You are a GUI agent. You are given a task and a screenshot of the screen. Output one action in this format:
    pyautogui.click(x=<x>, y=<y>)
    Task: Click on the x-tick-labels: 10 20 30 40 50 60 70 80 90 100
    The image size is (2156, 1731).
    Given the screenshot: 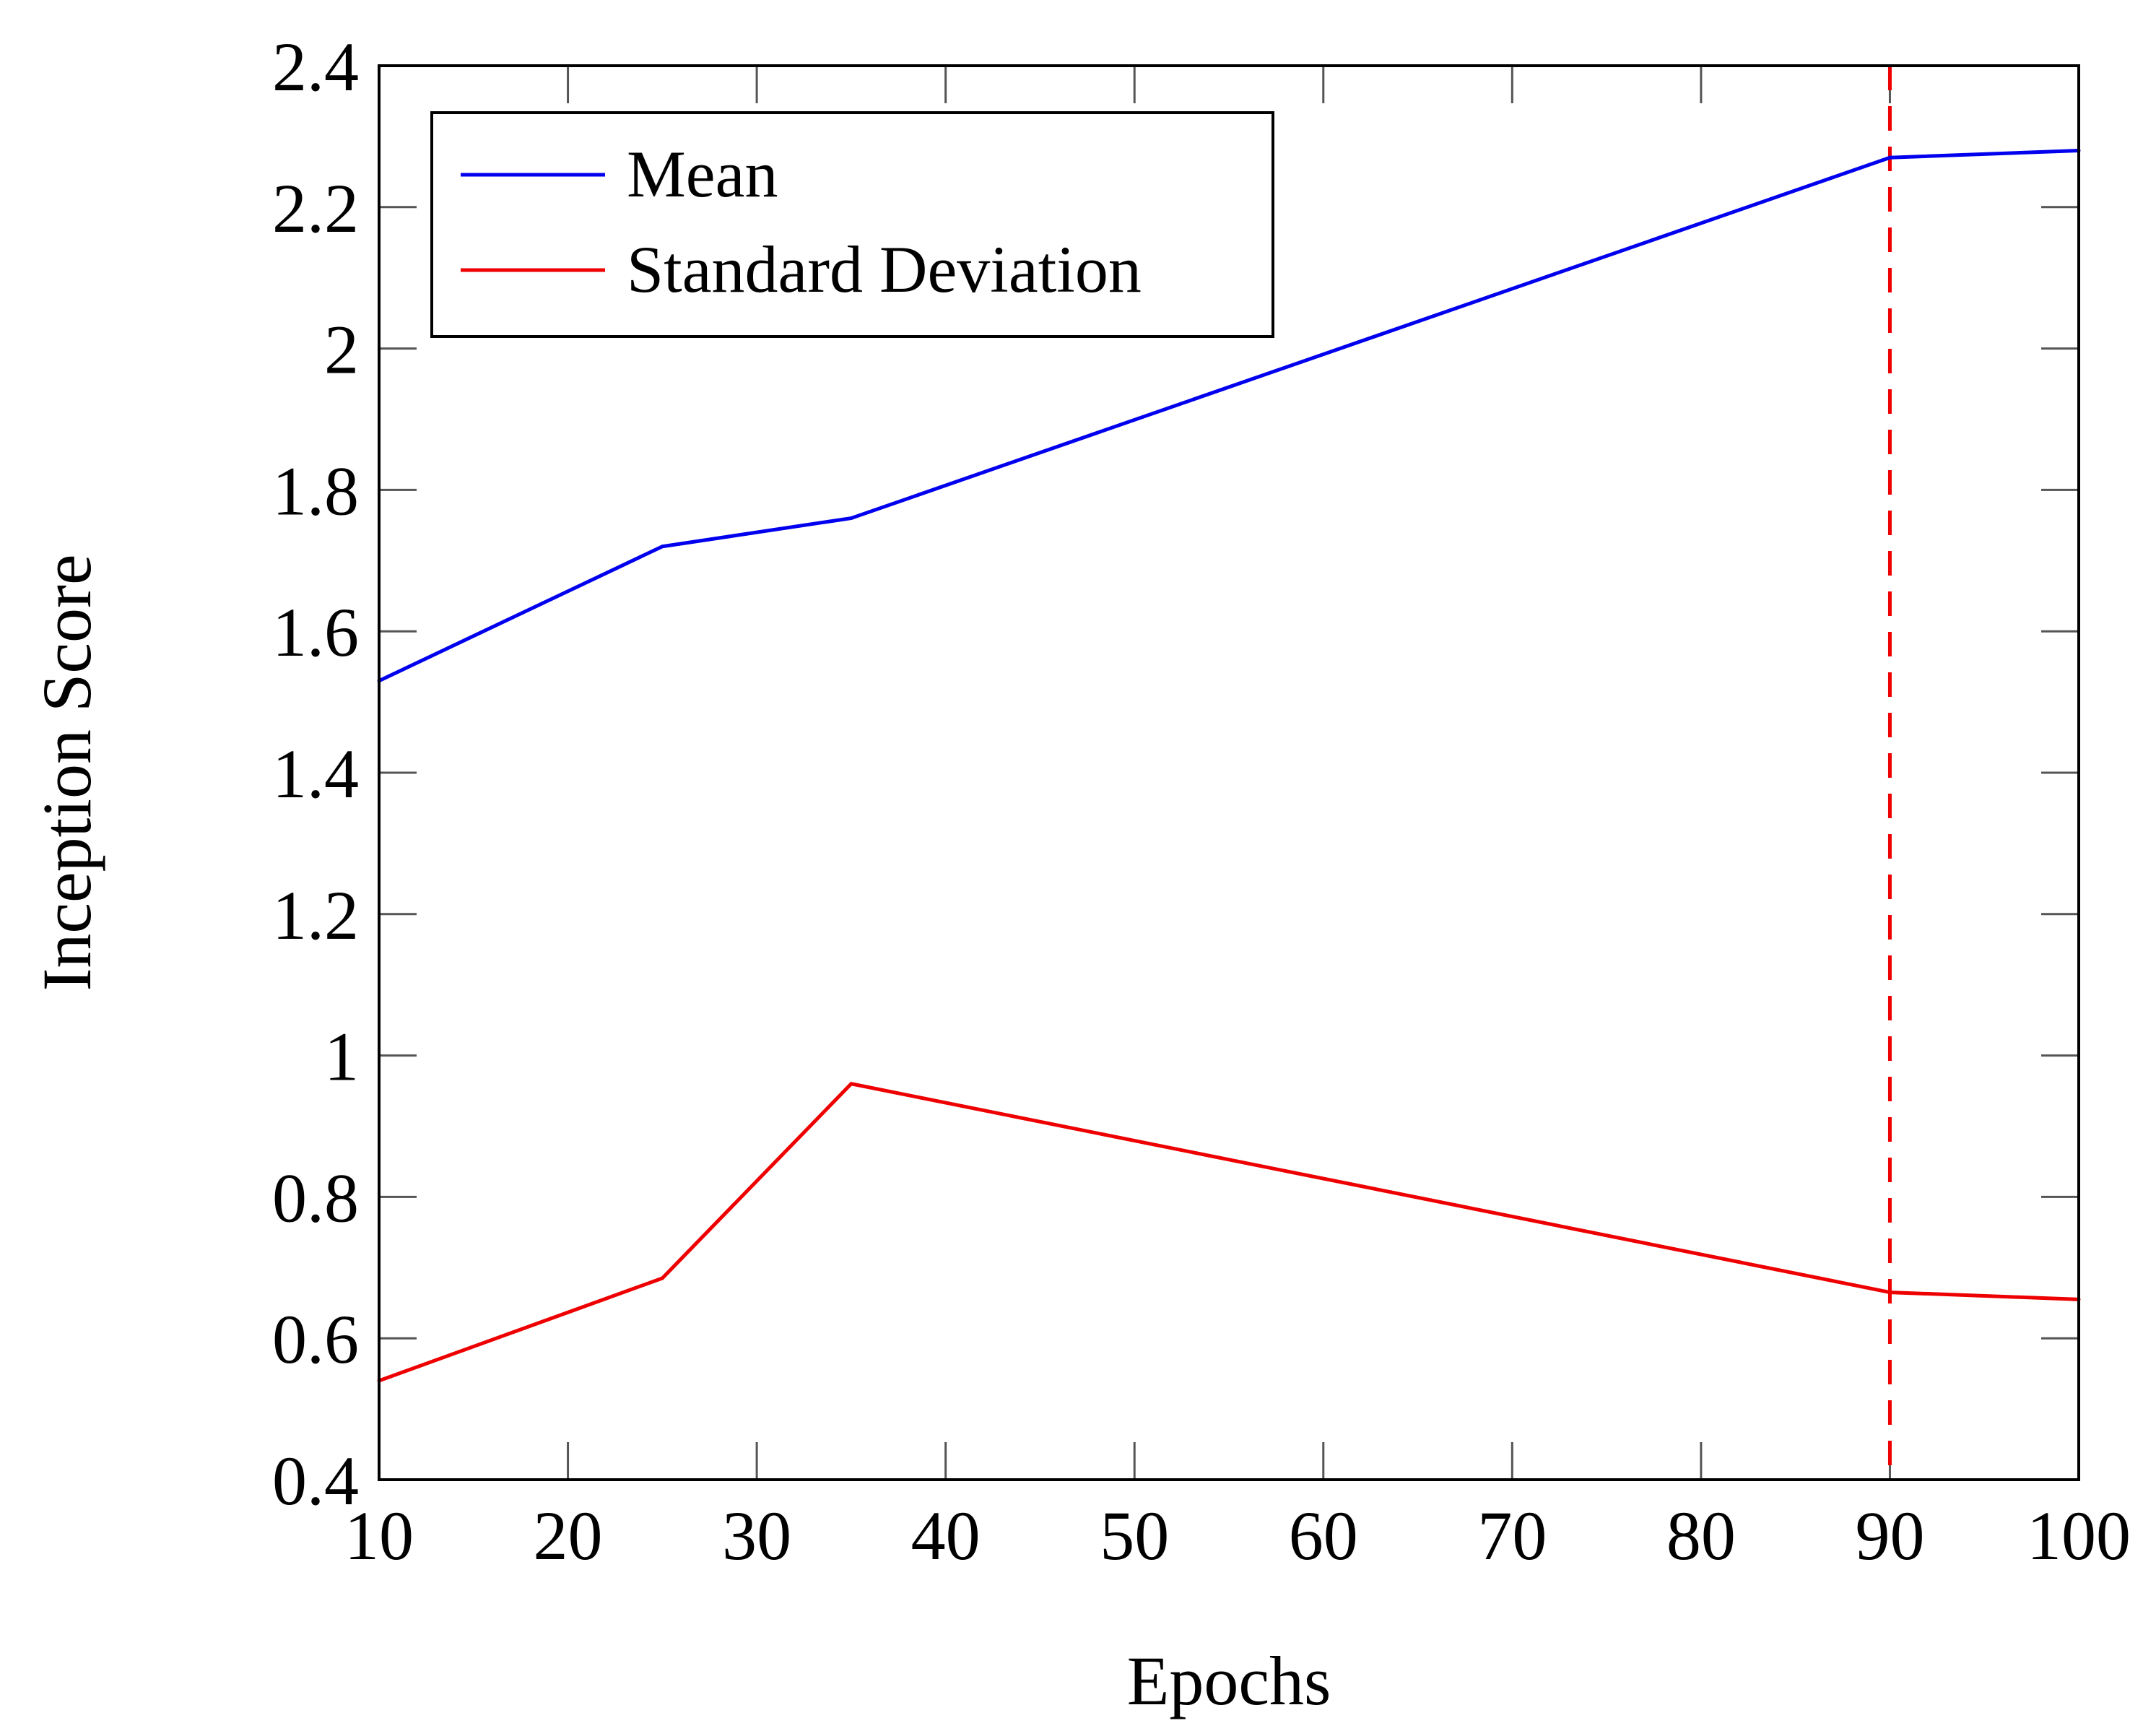 What is the action you would take?
    pyautogui.click(x=1237, y=1535)
    